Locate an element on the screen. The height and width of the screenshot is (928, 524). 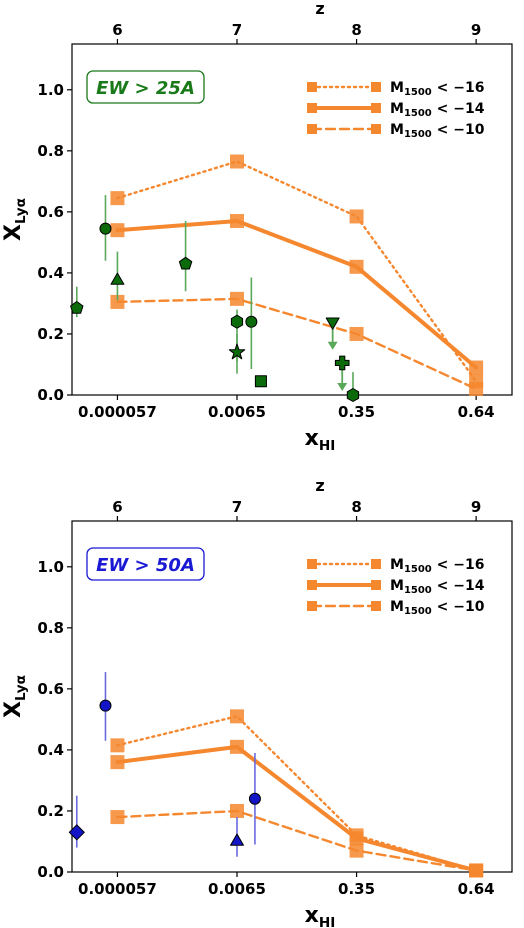
y-axis-label: XLyα is located at coordinates (15, 696).